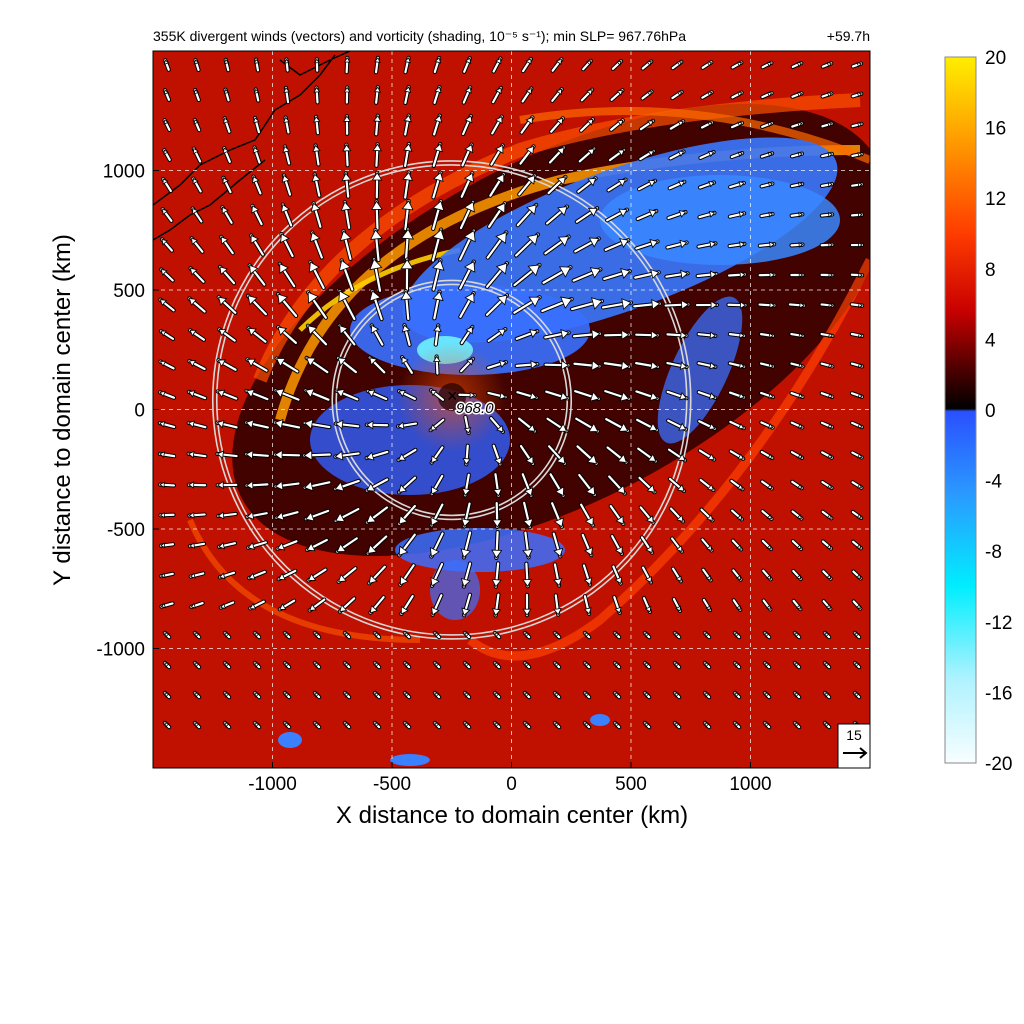  I want to click on time-label: +59.7h, so click(848, 36).